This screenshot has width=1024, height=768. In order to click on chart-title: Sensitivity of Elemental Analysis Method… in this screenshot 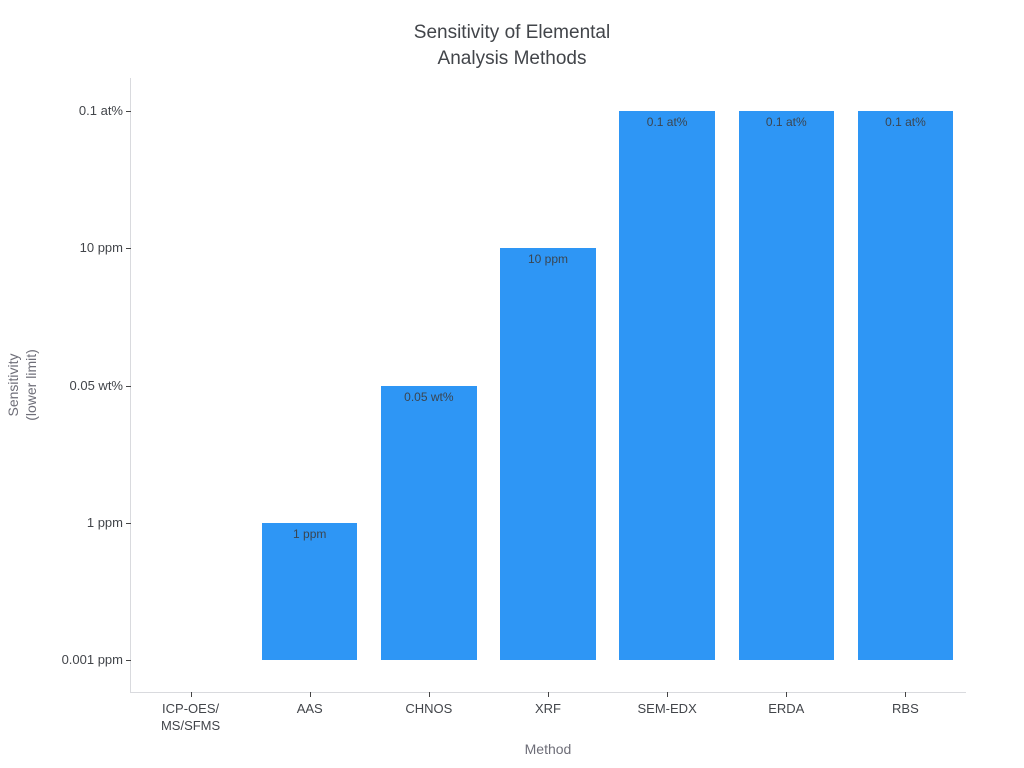, I will do `click(512, 45)`.